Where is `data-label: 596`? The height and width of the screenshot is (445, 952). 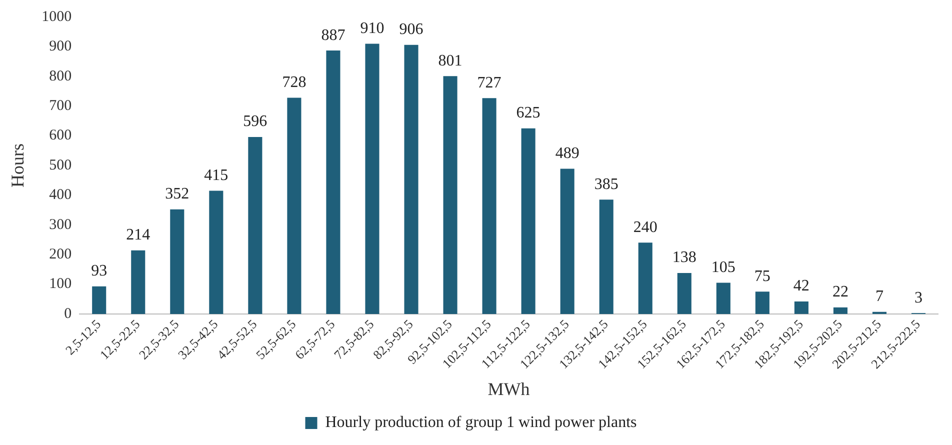
data-label: 596 is located at coordinates (255, 121).